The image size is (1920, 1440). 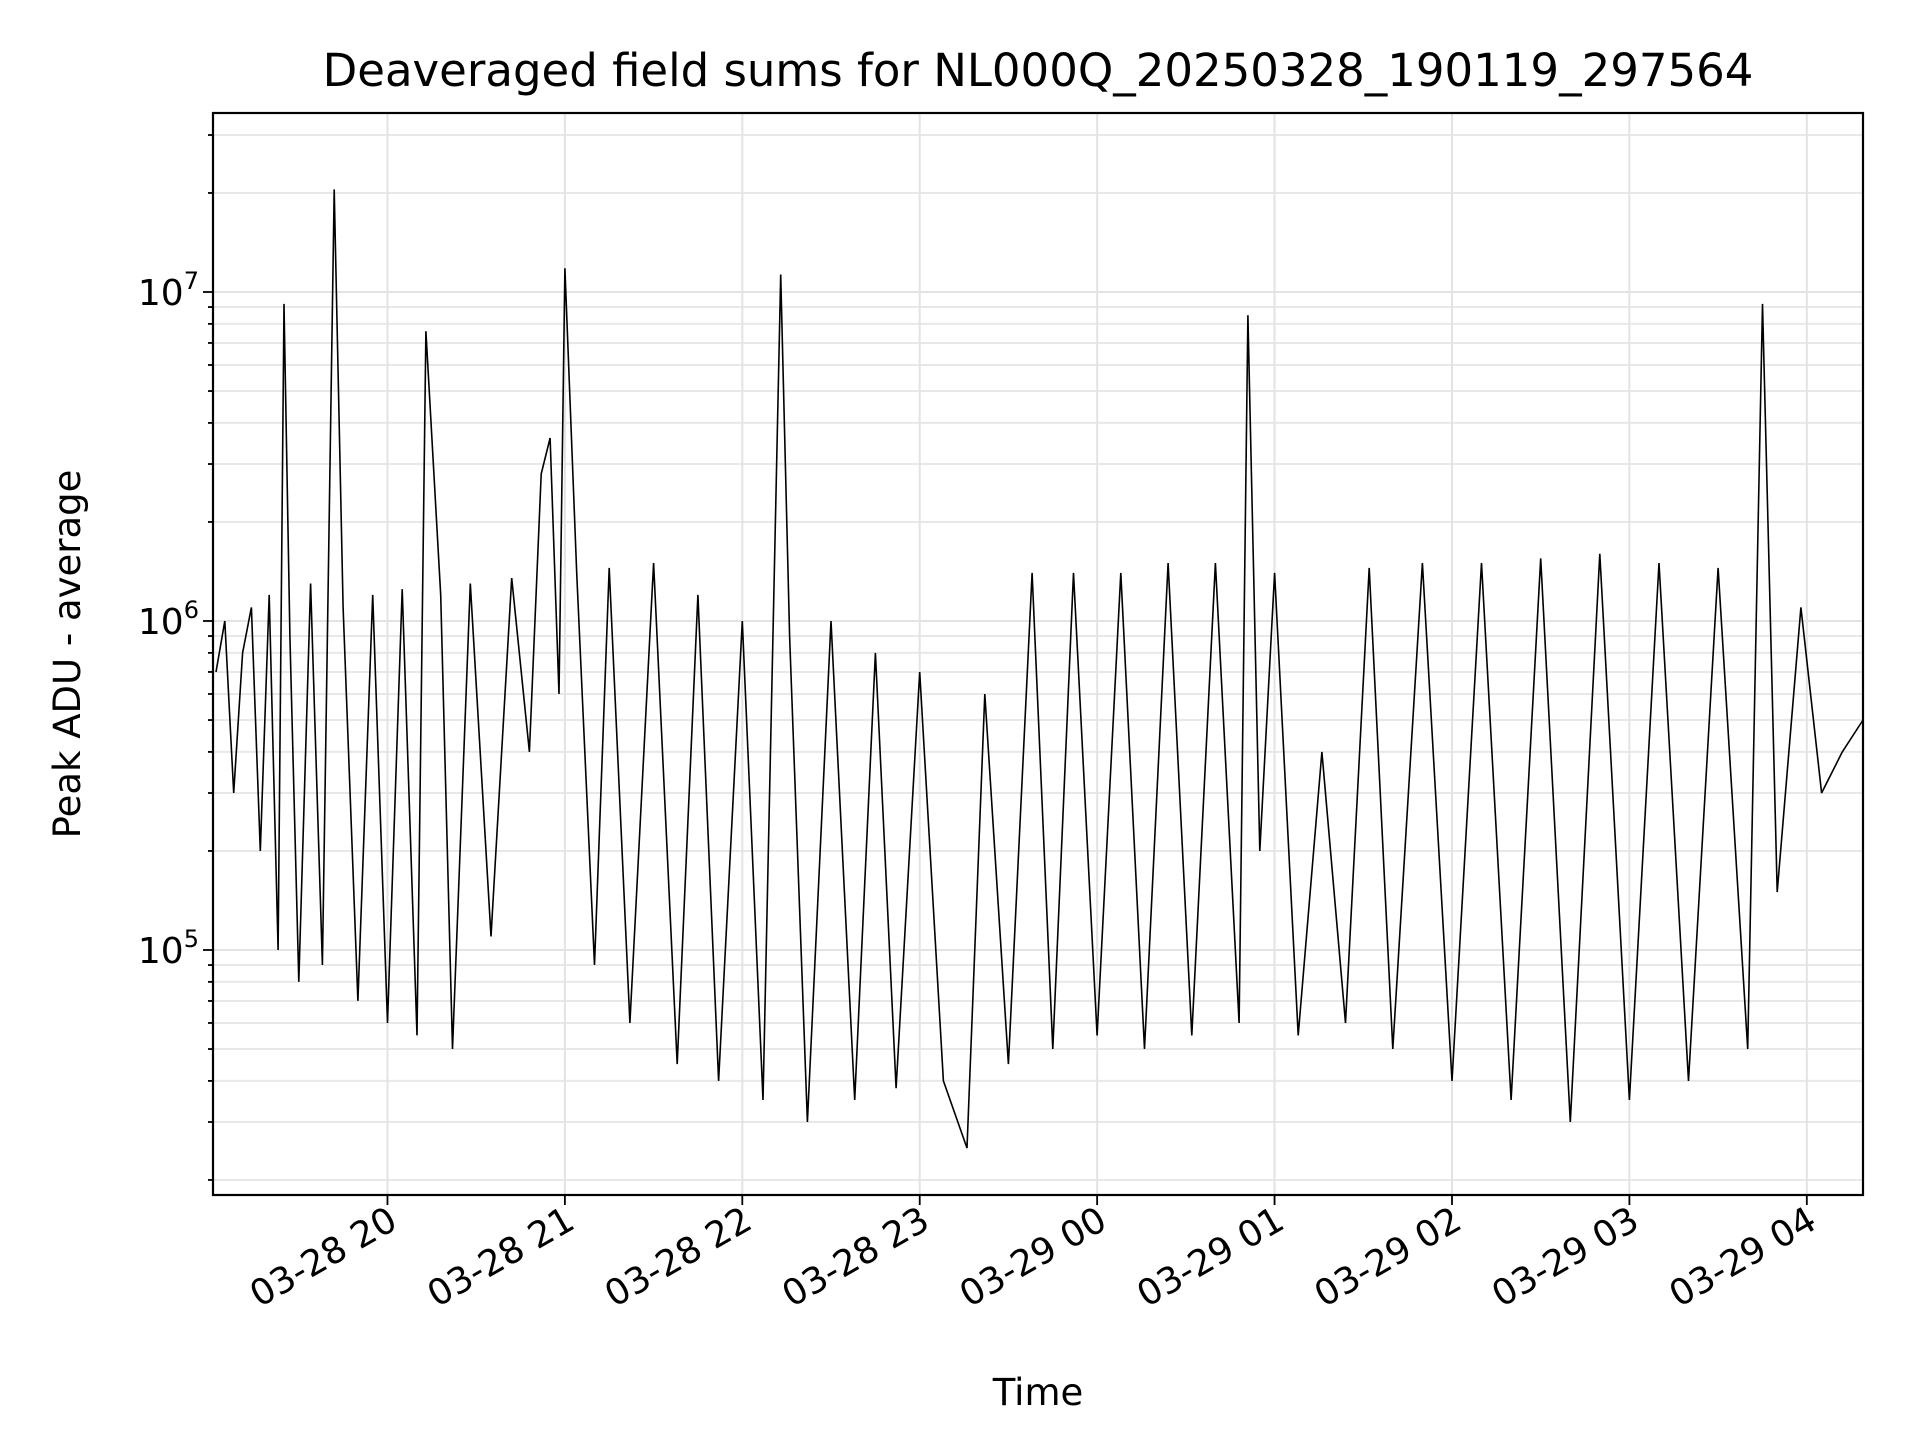 What do you see at coordinates (168, 948) in the screenshot?
I see `y-tick-label: 10⁵` at bounding box center [168, 948].